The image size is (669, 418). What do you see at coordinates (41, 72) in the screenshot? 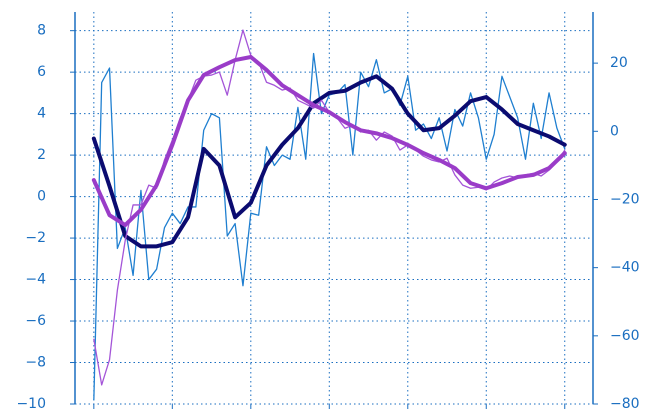
I see `y-tick-label: 6` at bounding box center [41, 72].